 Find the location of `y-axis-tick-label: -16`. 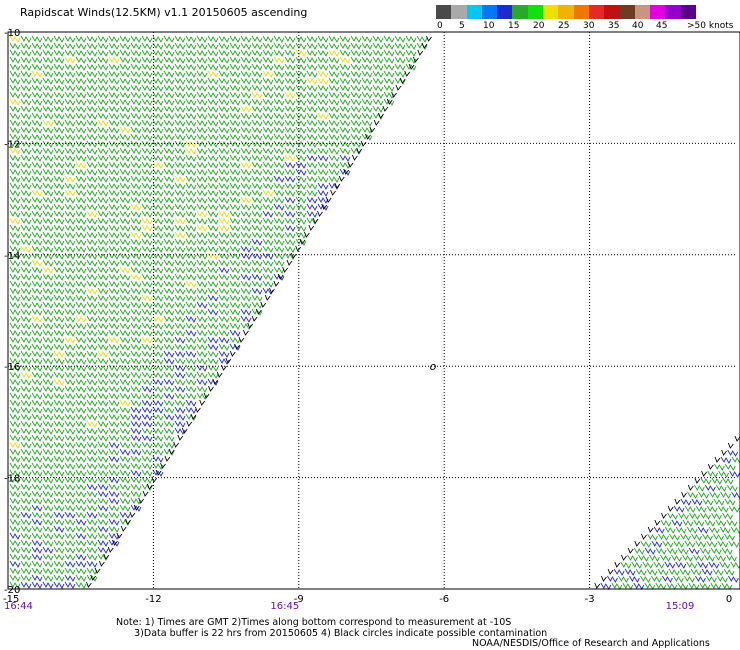

y-axis-tick-label: -16 is located at coordinates (12, 367).